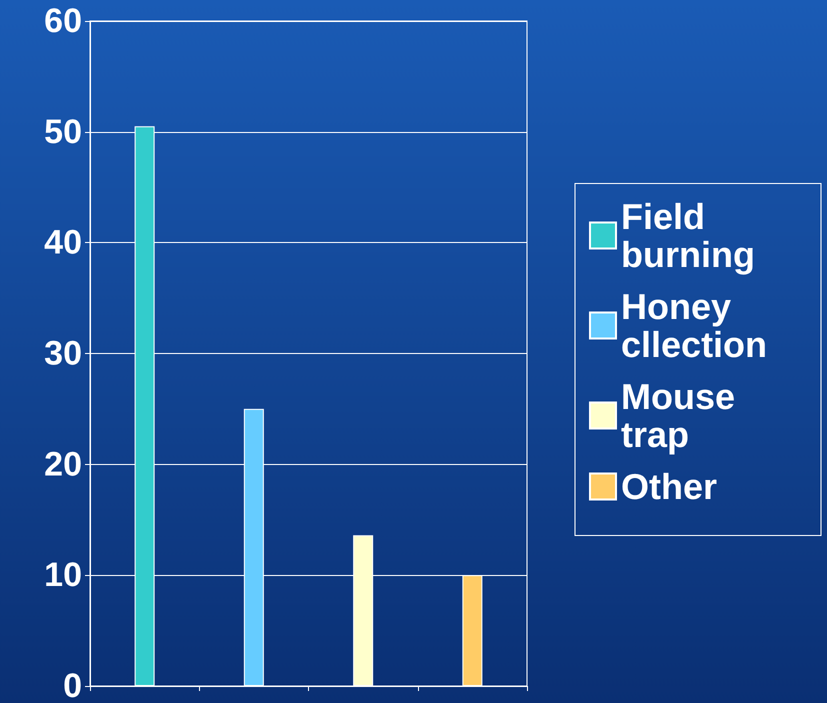  I want to click on legend-label: Mouse trap, so click(683, 415).